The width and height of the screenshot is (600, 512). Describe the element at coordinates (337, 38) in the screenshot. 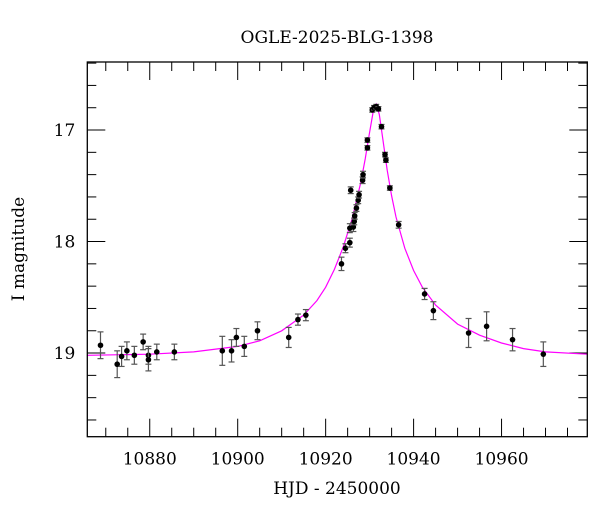

I see `chart-title: OGLE-2025-BLG-1398` at that location.